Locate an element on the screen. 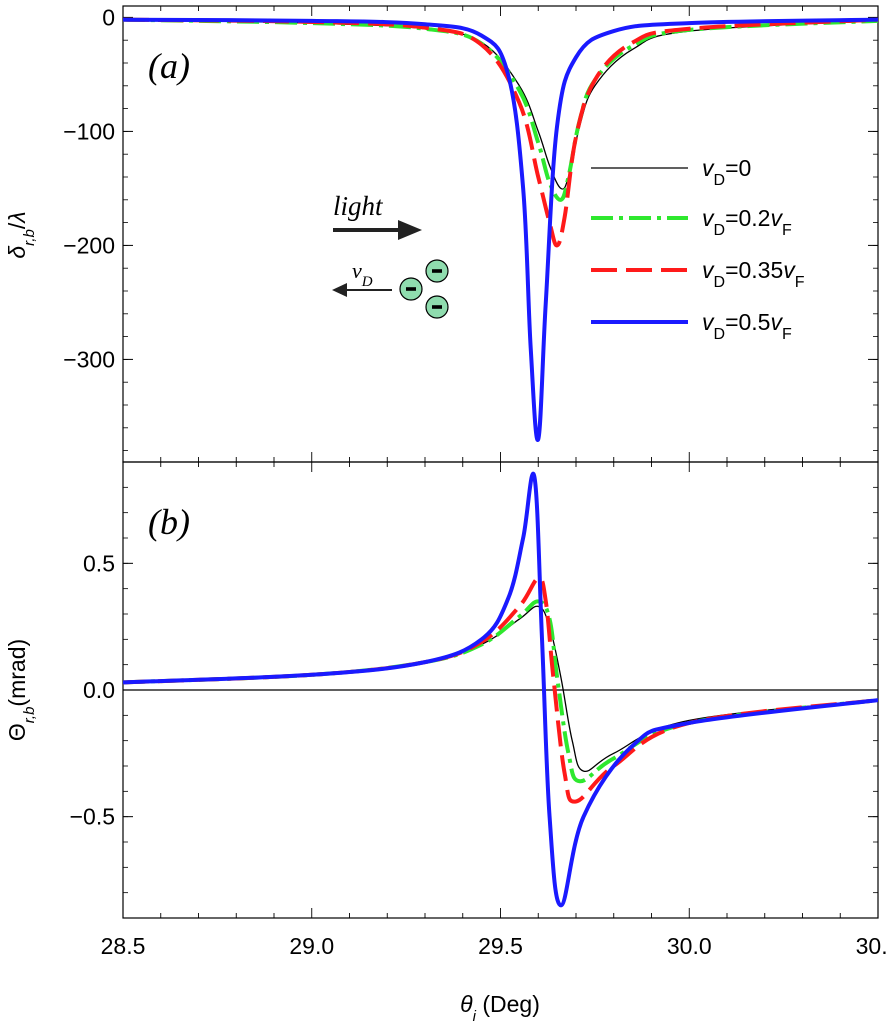  drift-label: vD is located at coordinates (362, 274).